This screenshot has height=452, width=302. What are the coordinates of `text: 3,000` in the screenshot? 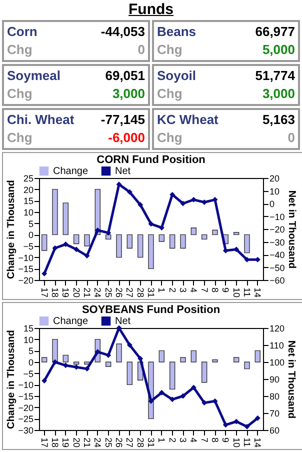 It's located at (278, 94).